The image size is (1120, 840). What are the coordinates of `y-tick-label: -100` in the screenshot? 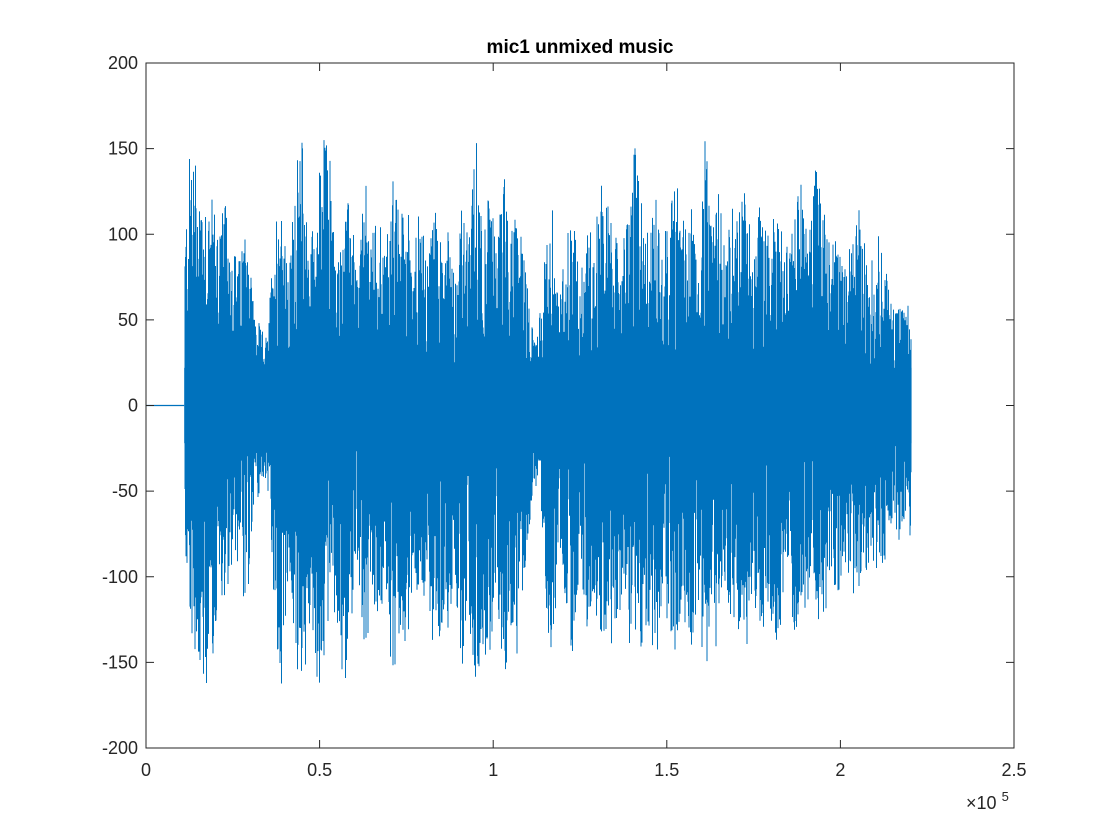 It's located at (120, 577).